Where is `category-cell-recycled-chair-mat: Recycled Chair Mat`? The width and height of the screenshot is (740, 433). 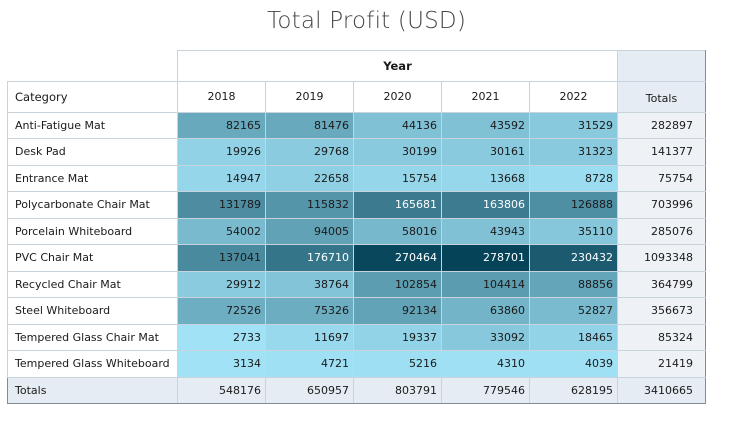
category-cell-recycled-chair-mat: Recycled Chair Mat is located at coordinates (92, 284).